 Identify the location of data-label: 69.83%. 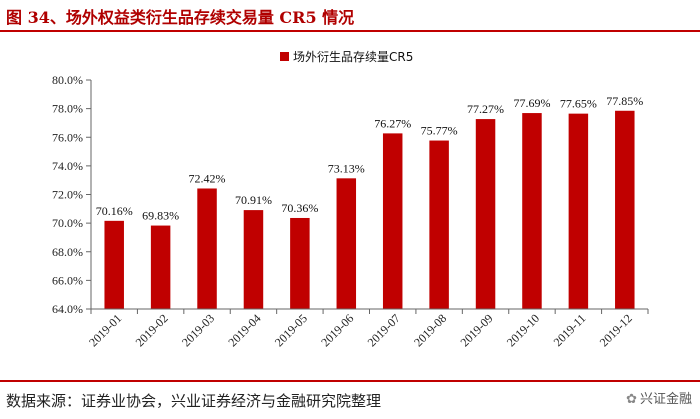
(160, 216).